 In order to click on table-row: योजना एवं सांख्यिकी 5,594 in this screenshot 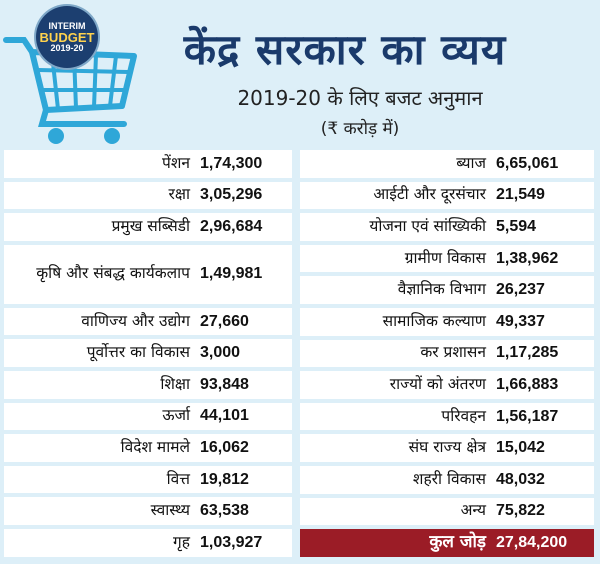, I will do `click(447, 227)`.